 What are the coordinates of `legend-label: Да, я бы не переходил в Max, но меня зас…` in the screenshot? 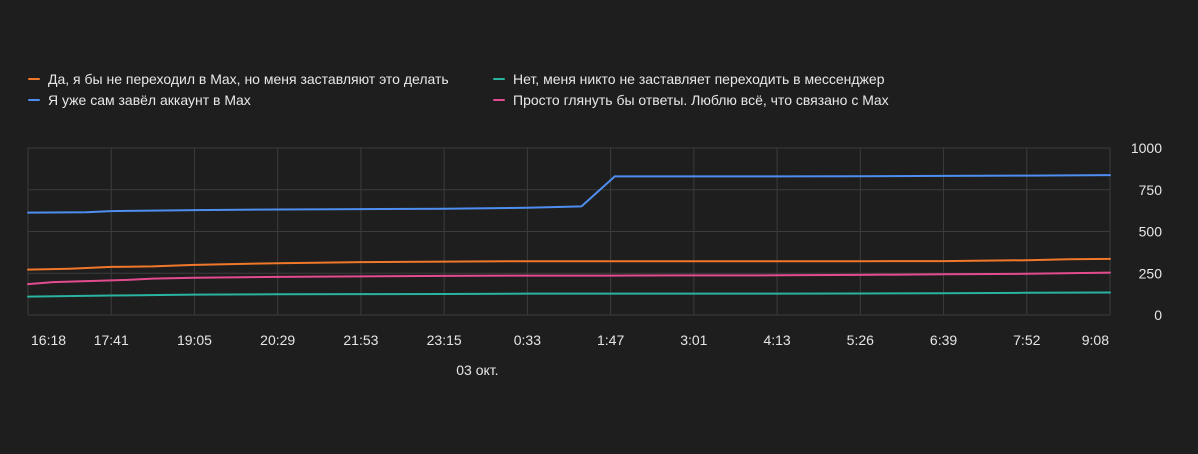 It's located at (248, 78).